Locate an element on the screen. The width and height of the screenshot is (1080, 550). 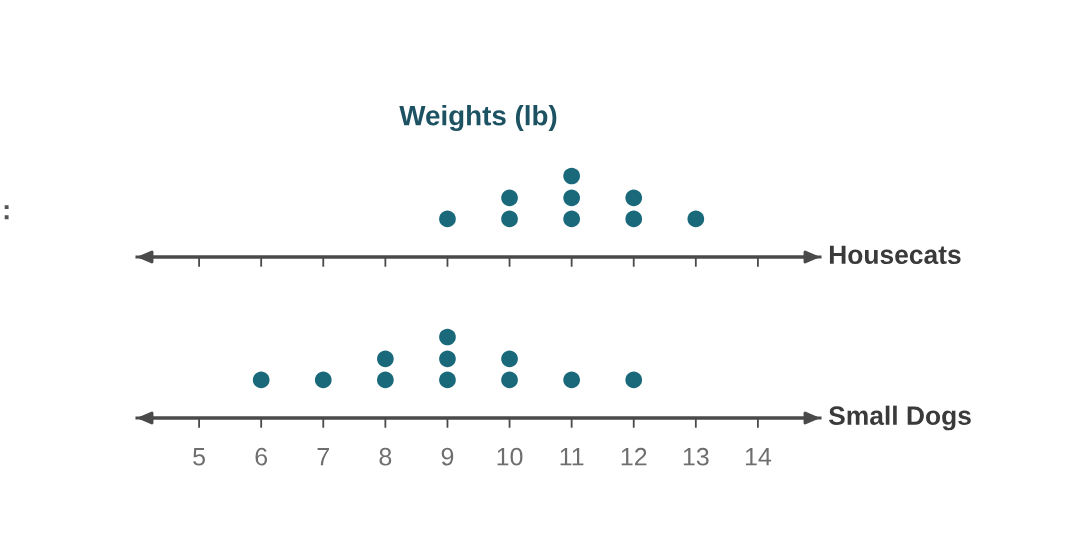
x-tick-label: 10 is located at coordinates (510, 456).